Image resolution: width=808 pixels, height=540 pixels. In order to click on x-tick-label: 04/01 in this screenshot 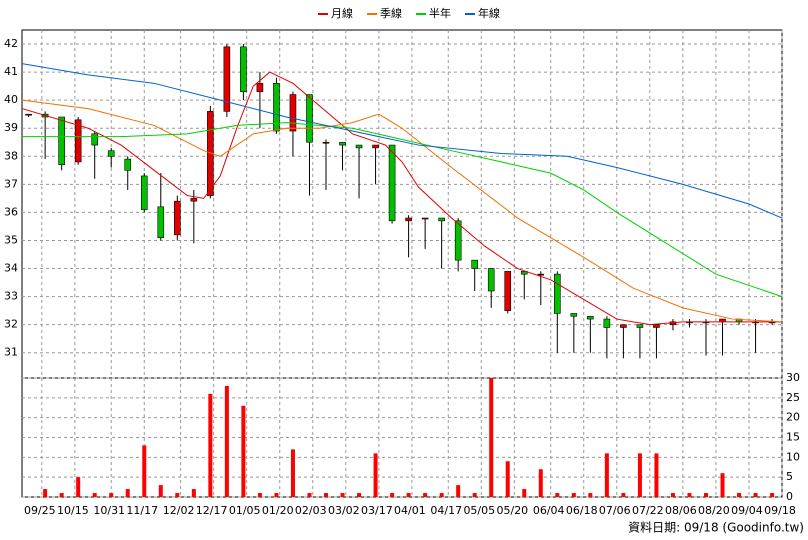, I will do `click(410, 510)`.